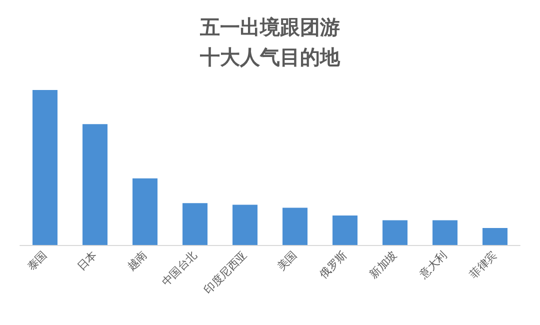 The width and height of the screenshot is (540, 325). Describe the element at coordinates (287, 261) in the screenshot. I see `x-tick-label: 美国` at that location.